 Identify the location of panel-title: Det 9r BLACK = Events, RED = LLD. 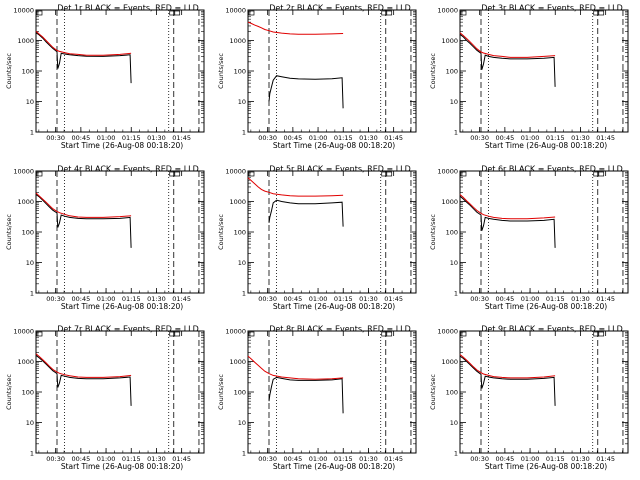
(552, 329).